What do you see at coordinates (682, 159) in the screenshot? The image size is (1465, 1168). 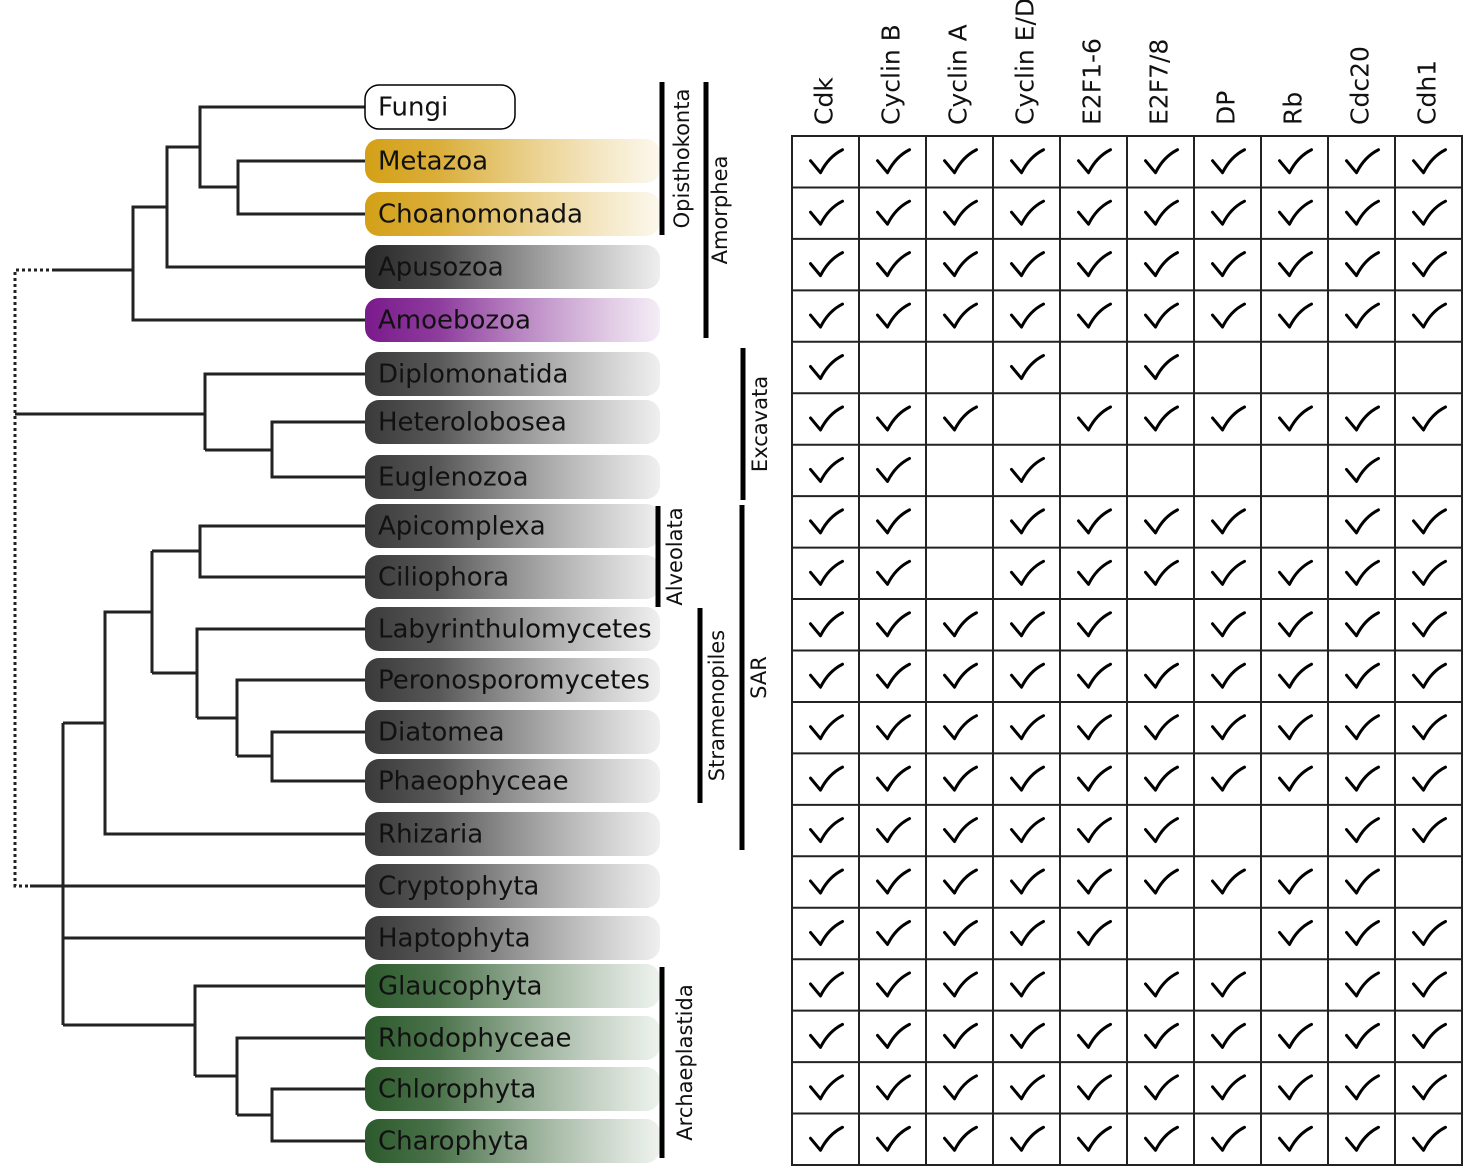 I see `group-label: Opisthokonta` at bounding box center [682, 159].